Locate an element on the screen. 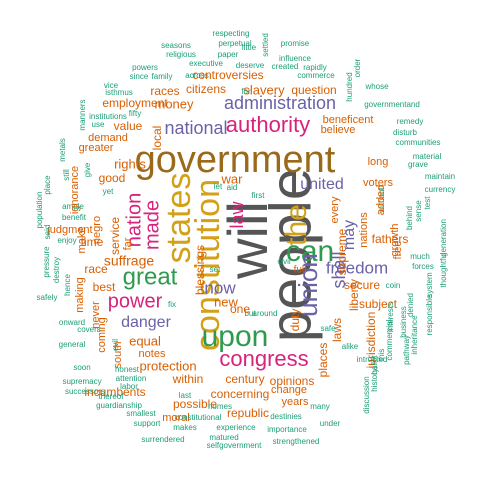 This screenshot has height=480, width=480. word-war: war is located at coordinates (232, 178).